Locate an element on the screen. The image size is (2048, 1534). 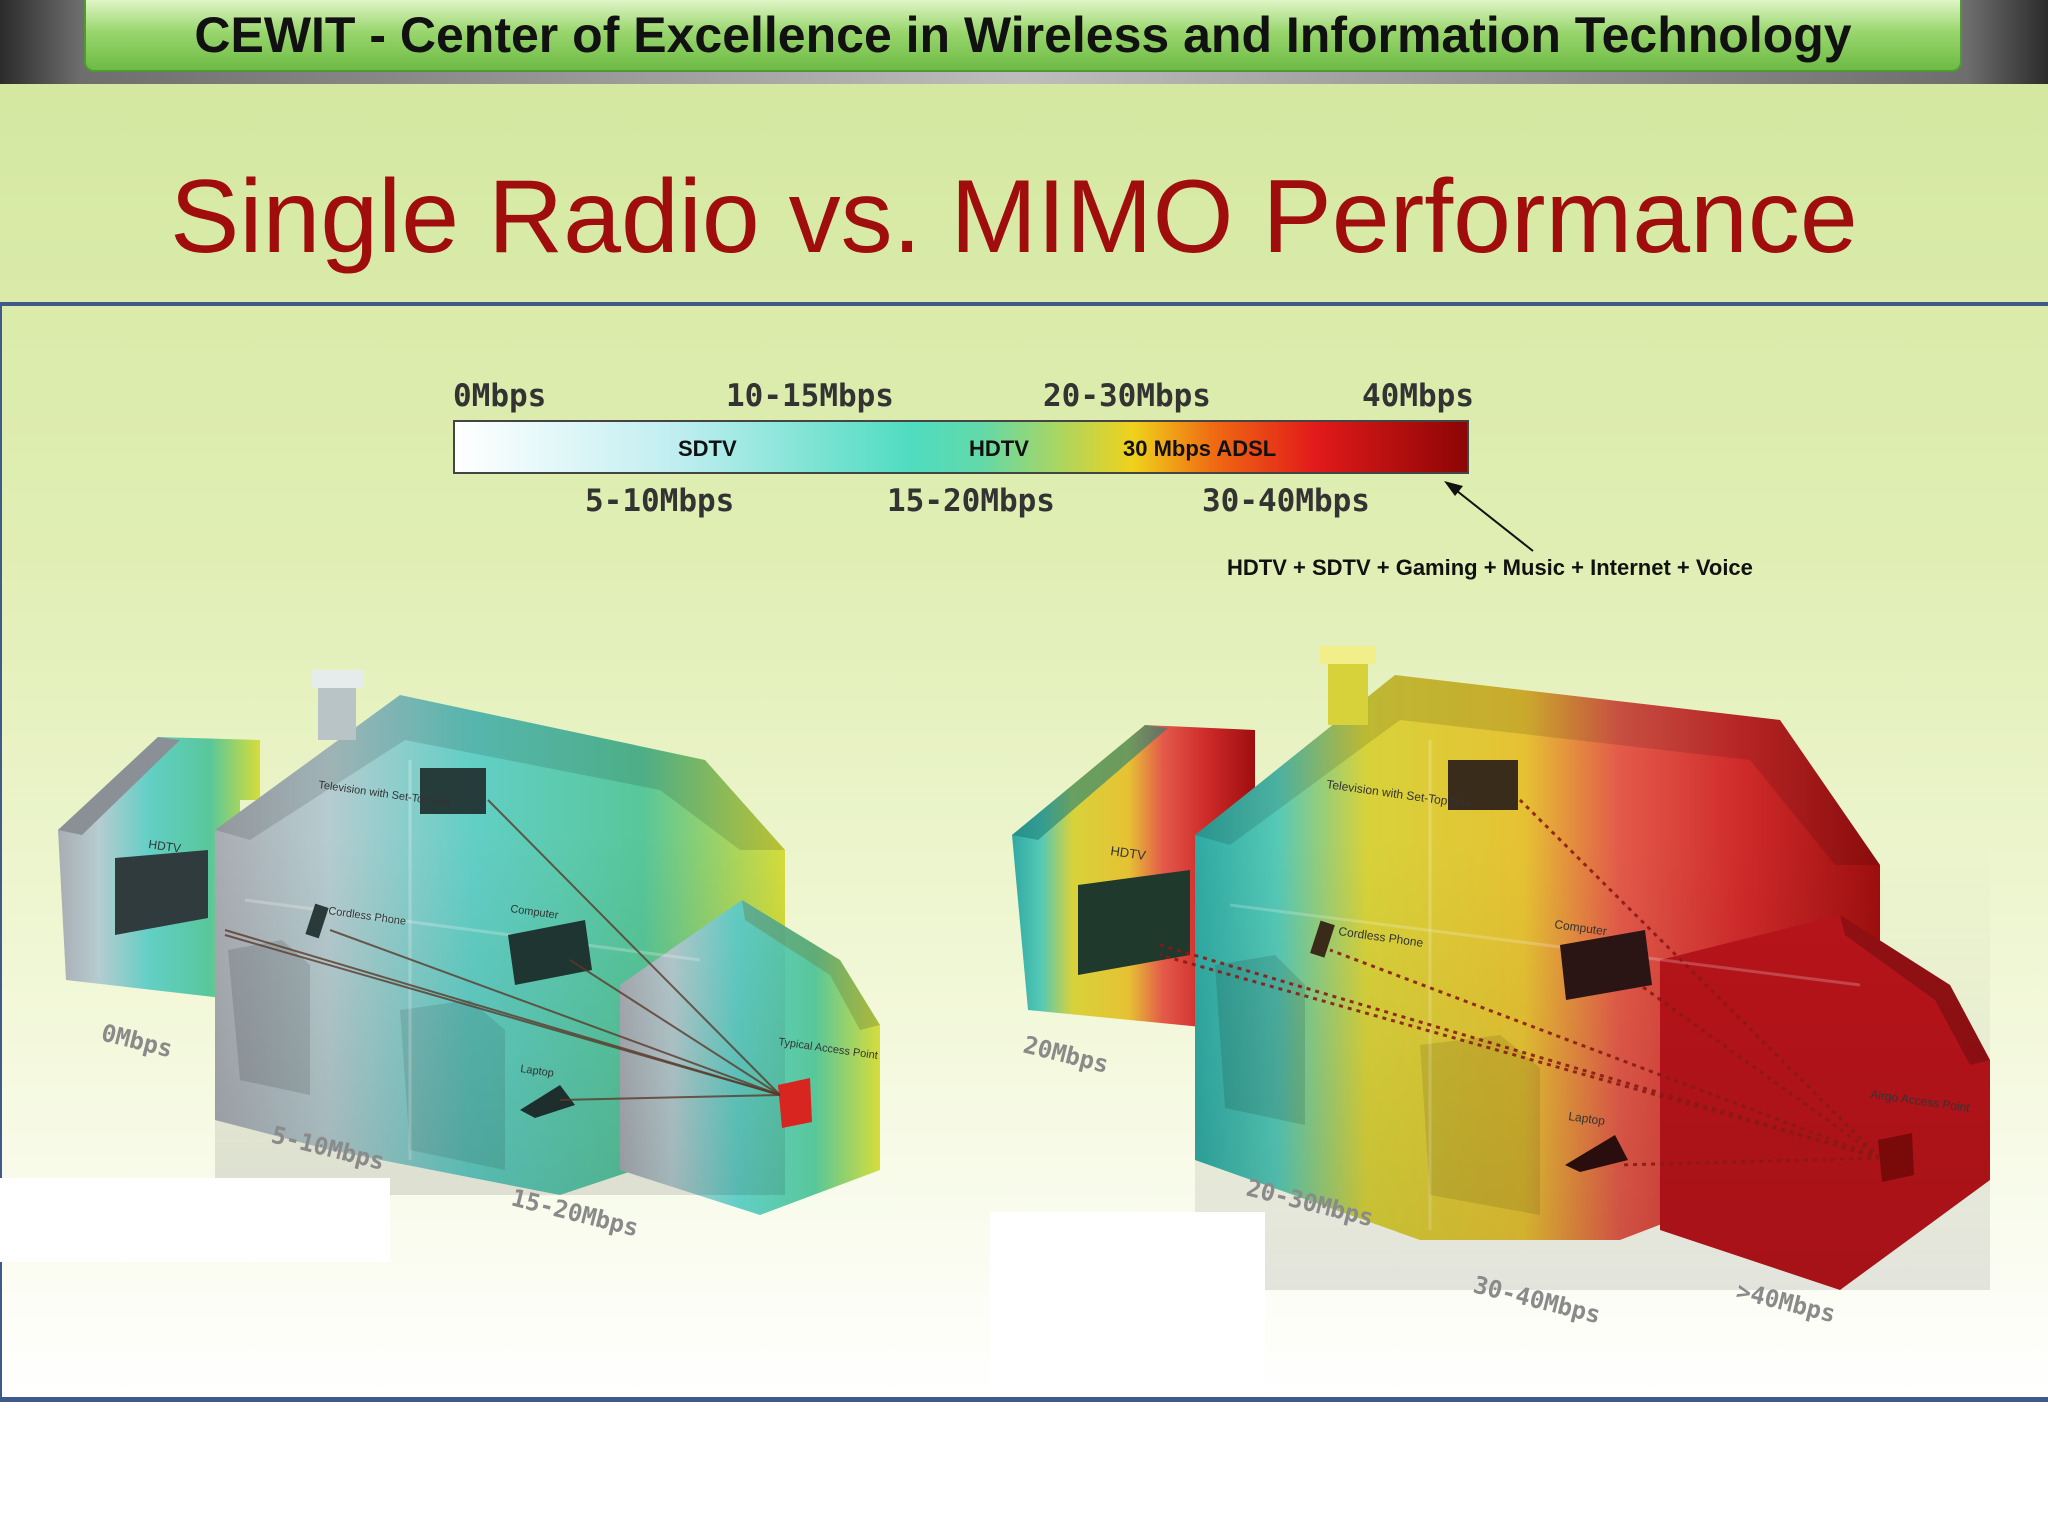
zone-label: 0Mbps is located at coordinates (137, 1041).